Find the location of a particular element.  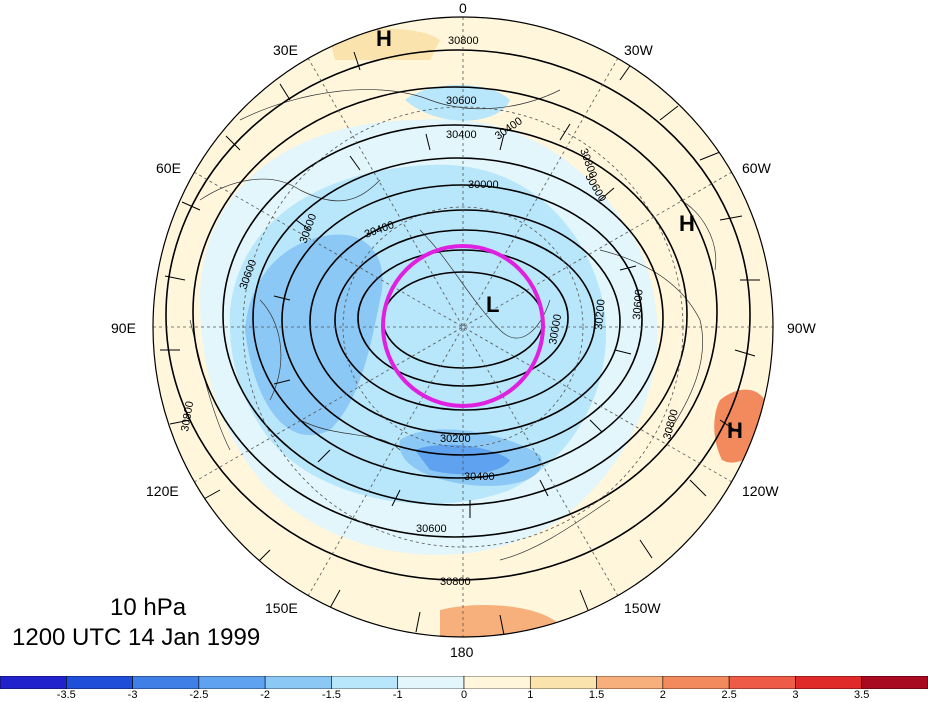

colorbar-tick-label: 3.5 is located at coordinates (862, 695).